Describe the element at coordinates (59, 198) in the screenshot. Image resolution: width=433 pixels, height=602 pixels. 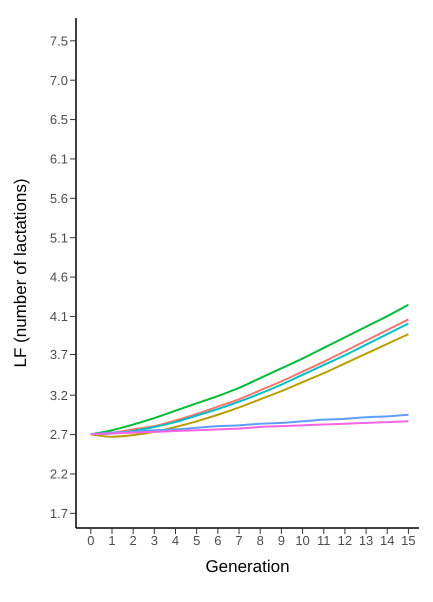
I see `y-tick-label: 5.6` at that location.